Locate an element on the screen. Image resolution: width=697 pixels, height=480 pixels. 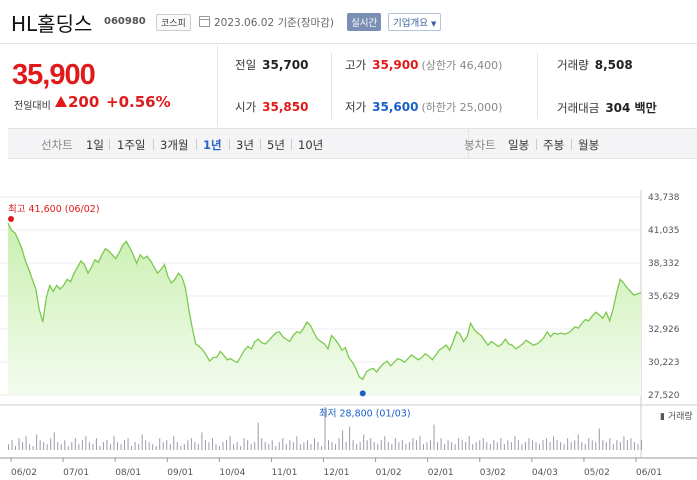
stat-label: 거래량 is located at coordinates (573, 65).